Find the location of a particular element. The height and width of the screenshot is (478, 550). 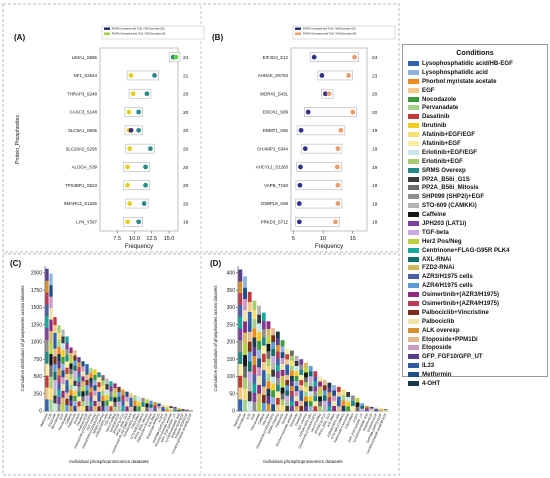

legend-item: Afatinib+EGF is located at coordinates (477, 143).